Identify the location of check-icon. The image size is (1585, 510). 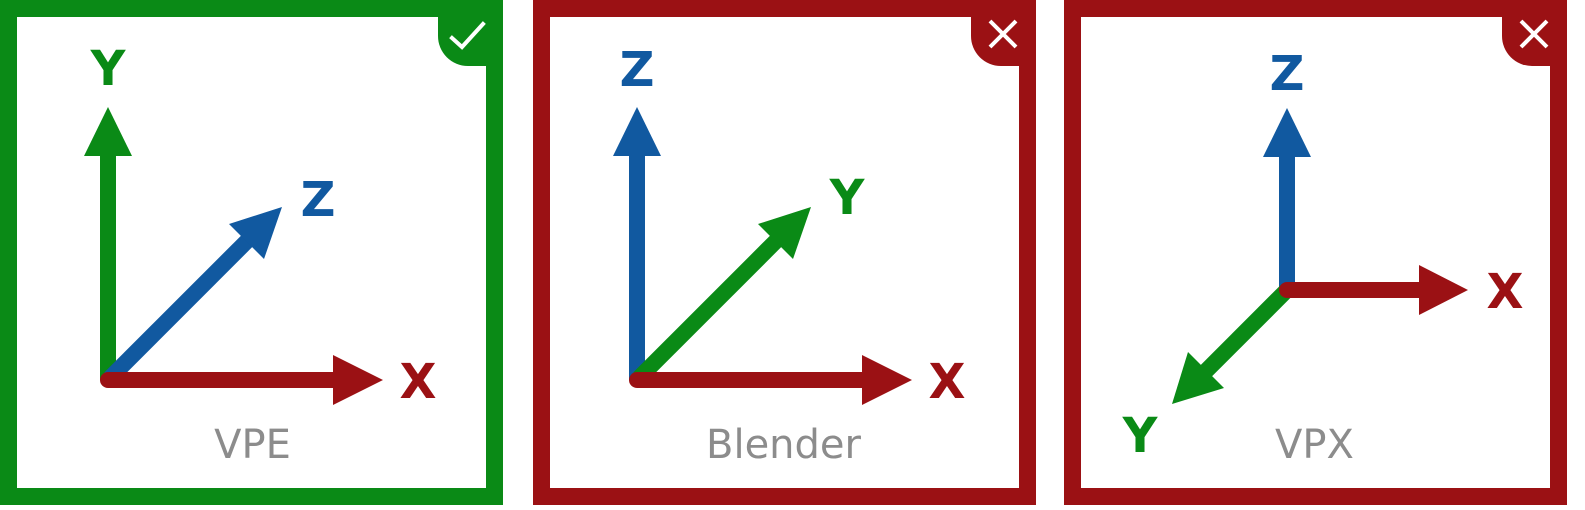
(467, 35).